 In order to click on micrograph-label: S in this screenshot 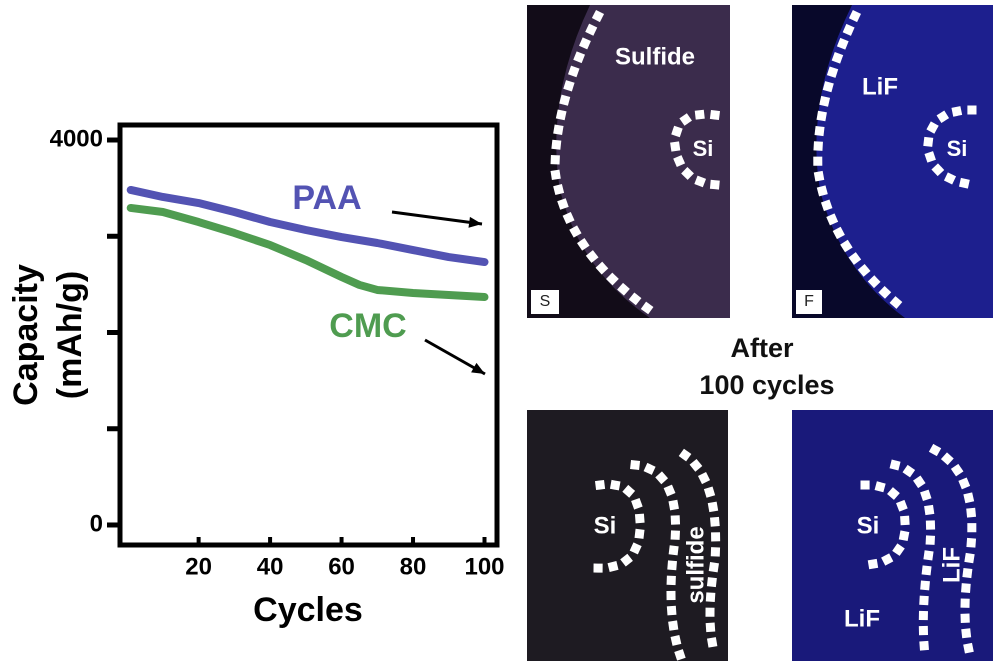, I will do `click(545, 301)`.